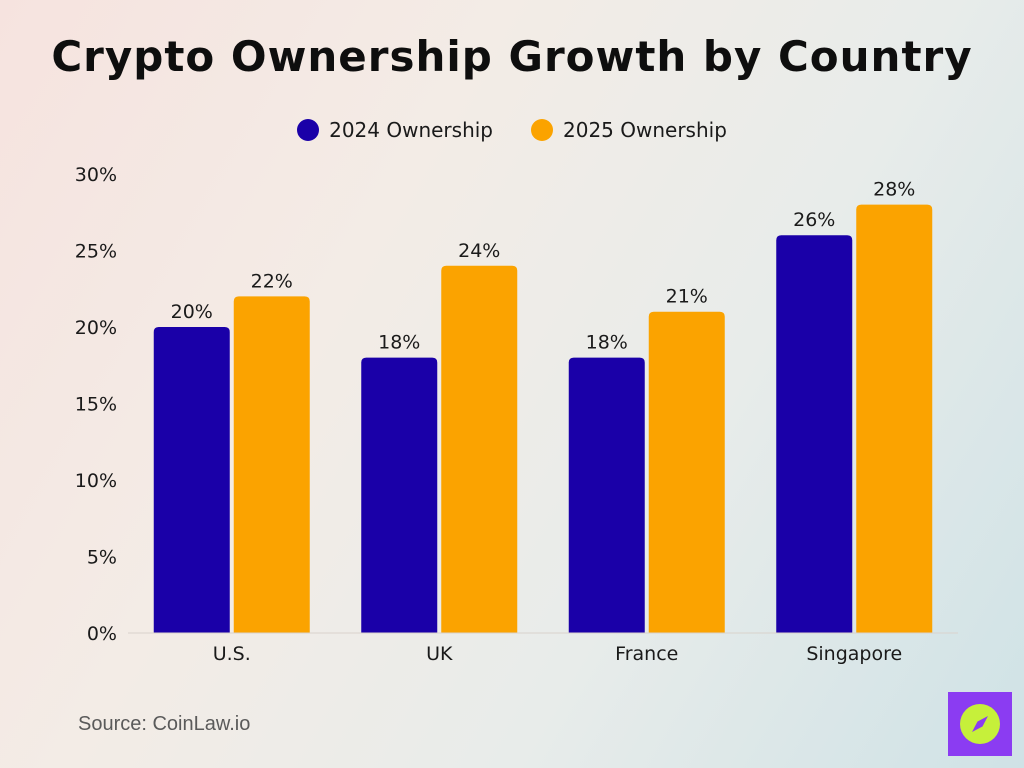 Image resolution: width=1024 pixels, height=768 pixels. I want to click on legend-item-2024: 2024 Ownership, so click(395, 130).